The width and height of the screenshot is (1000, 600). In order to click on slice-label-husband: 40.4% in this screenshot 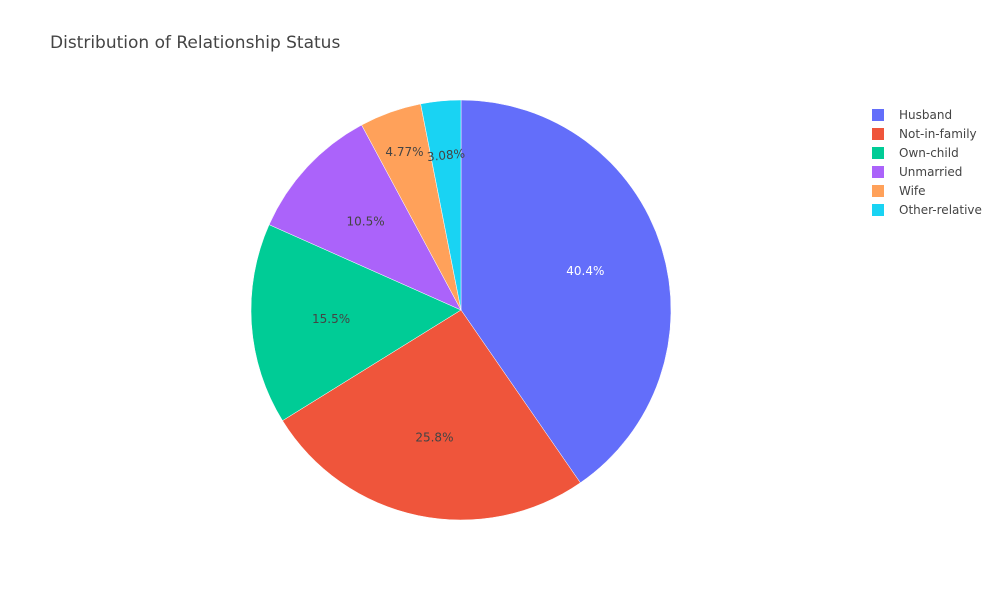, I will do `click(585, 271)`.